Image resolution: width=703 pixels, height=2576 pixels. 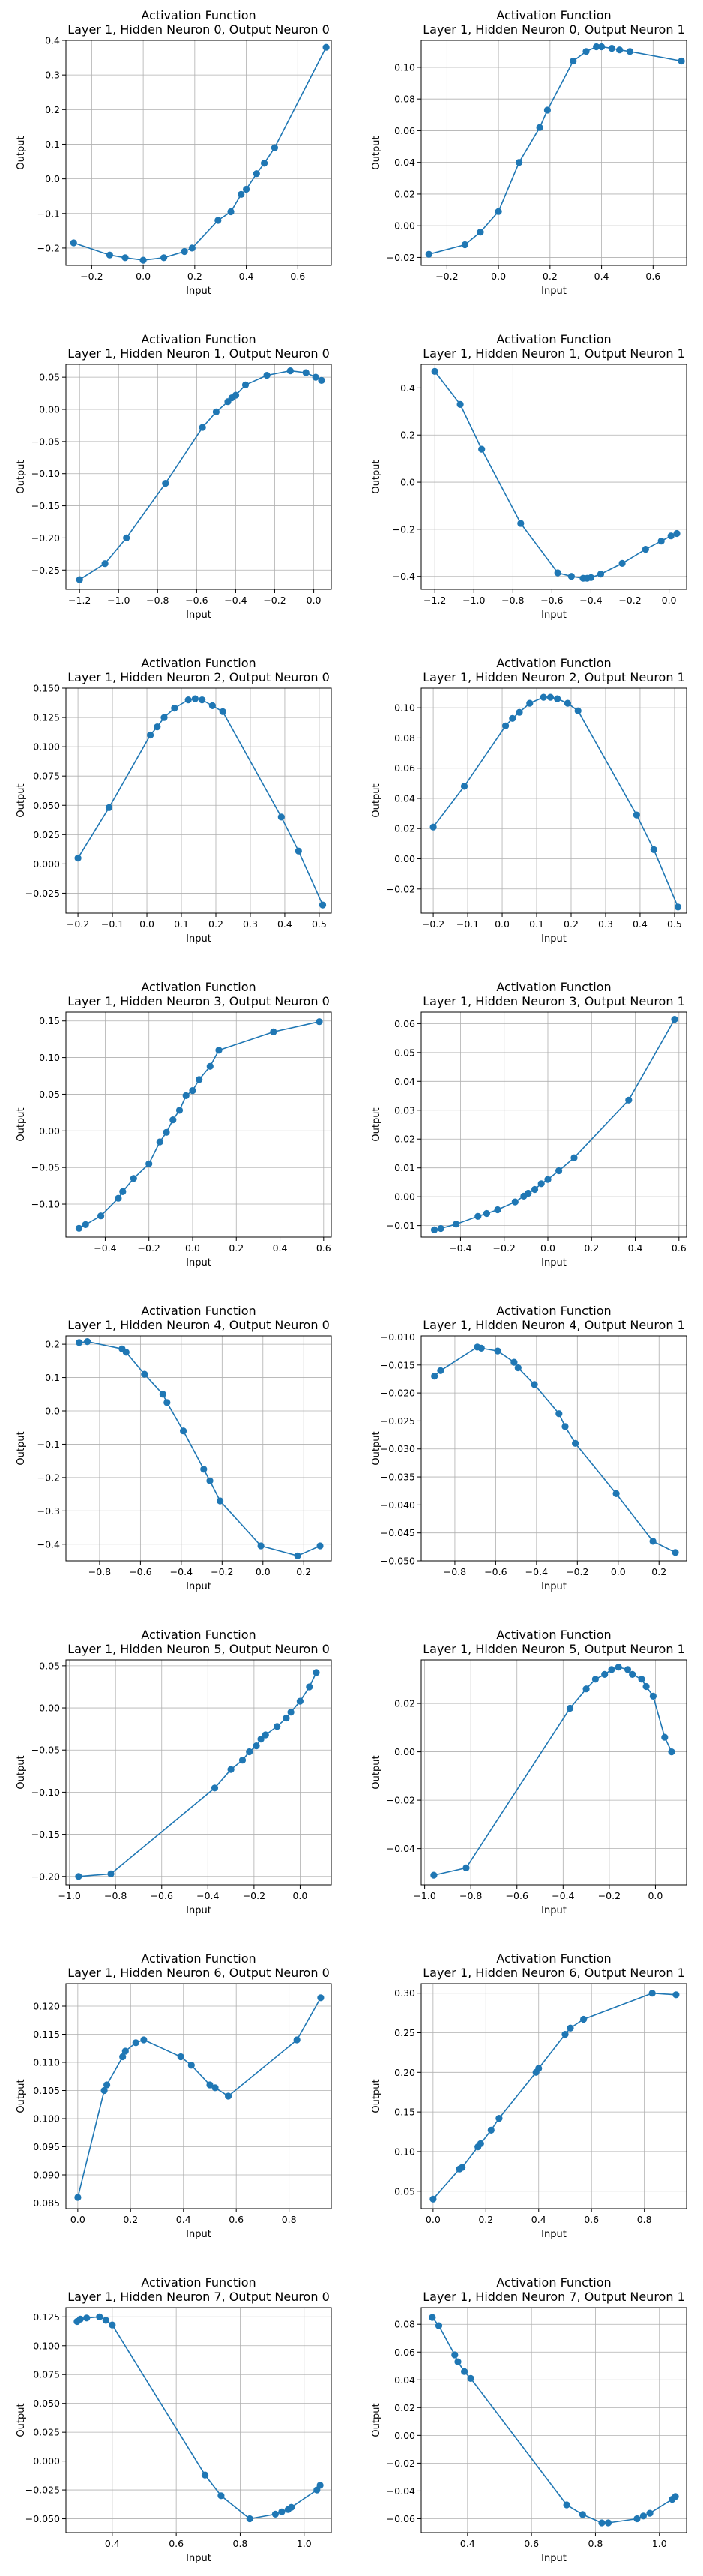 I want to click on y-tick-label: −0.025, so click(x=398, y=1421).